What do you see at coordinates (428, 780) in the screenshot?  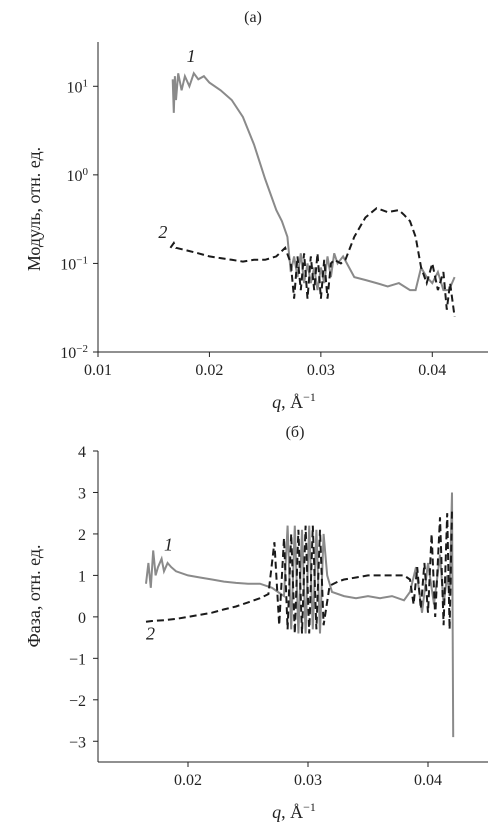 I see `panel-b-x-tick-label: 0.04` at bounding box center [428, 780].